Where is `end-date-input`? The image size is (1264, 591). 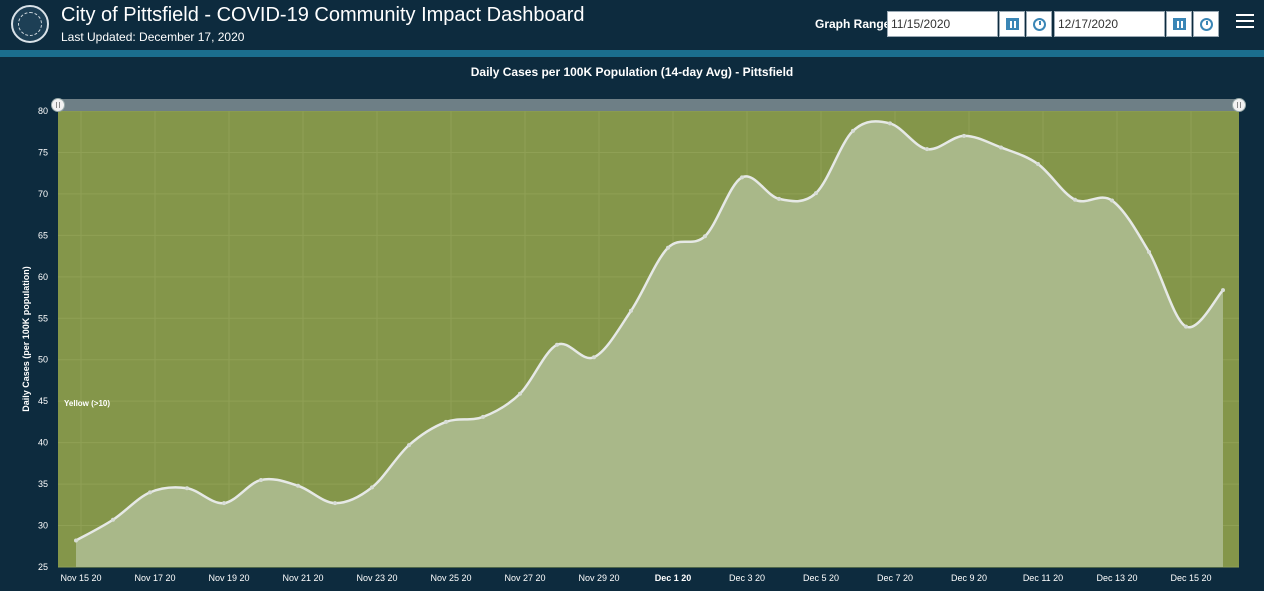
end-date-input is located at coordinates (1109, 24).